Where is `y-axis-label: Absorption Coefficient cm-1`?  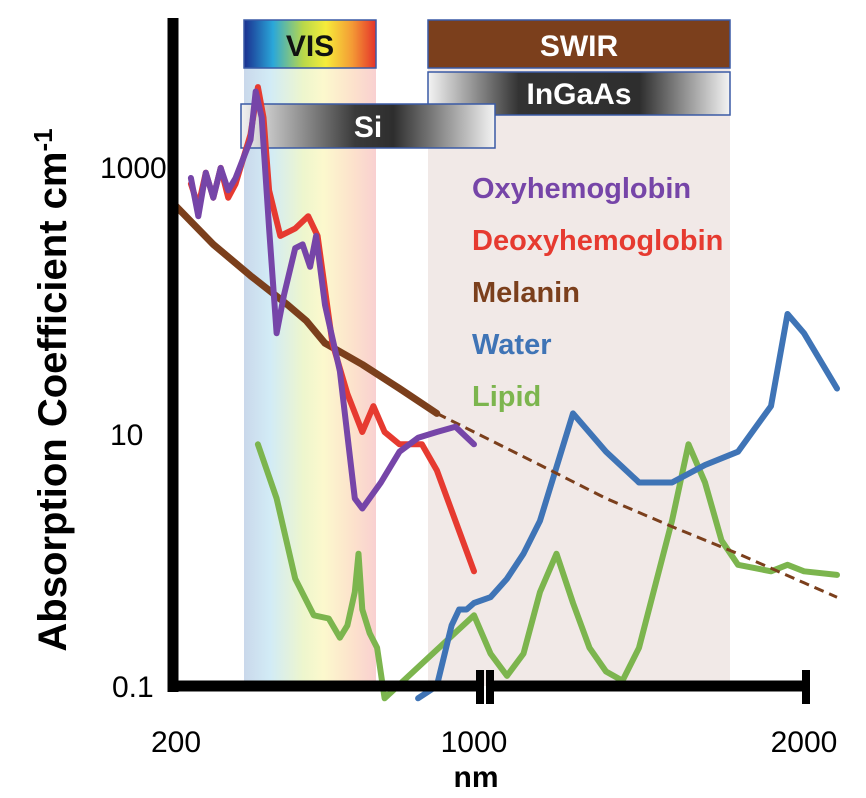
y-axis-label: Absorption Coefficient cm-1 is located at coordinates (51, 389).